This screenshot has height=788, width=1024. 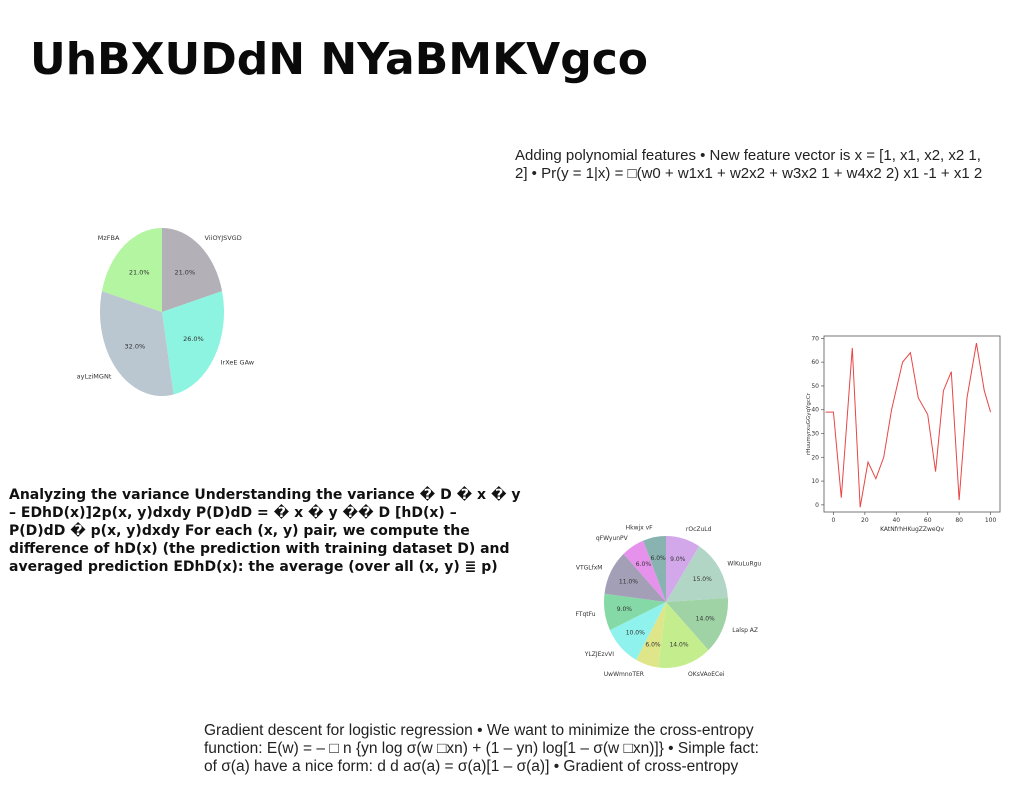 I want to click on pie-label-2-0: rOcZuLd, so click(x=699, y=529).